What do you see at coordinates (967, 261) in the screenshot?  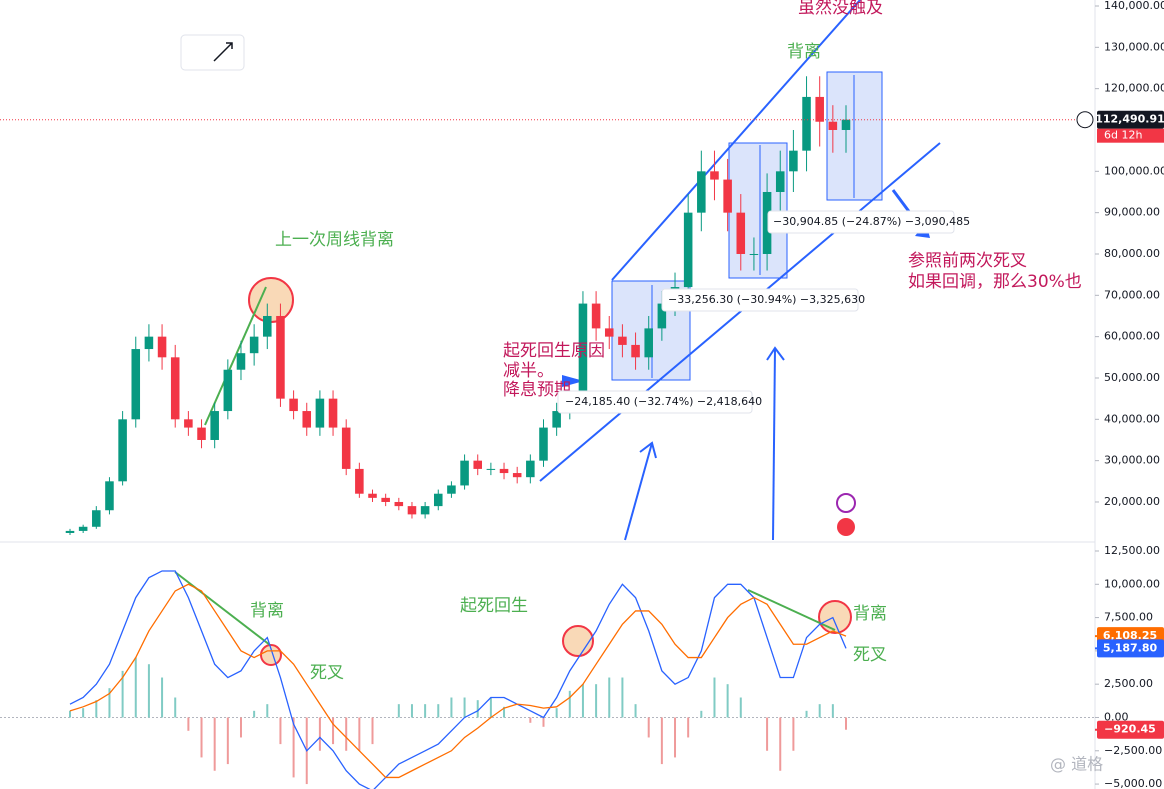 I see `annotation: 参照前两次死叉` at bounding box center [967, 261].